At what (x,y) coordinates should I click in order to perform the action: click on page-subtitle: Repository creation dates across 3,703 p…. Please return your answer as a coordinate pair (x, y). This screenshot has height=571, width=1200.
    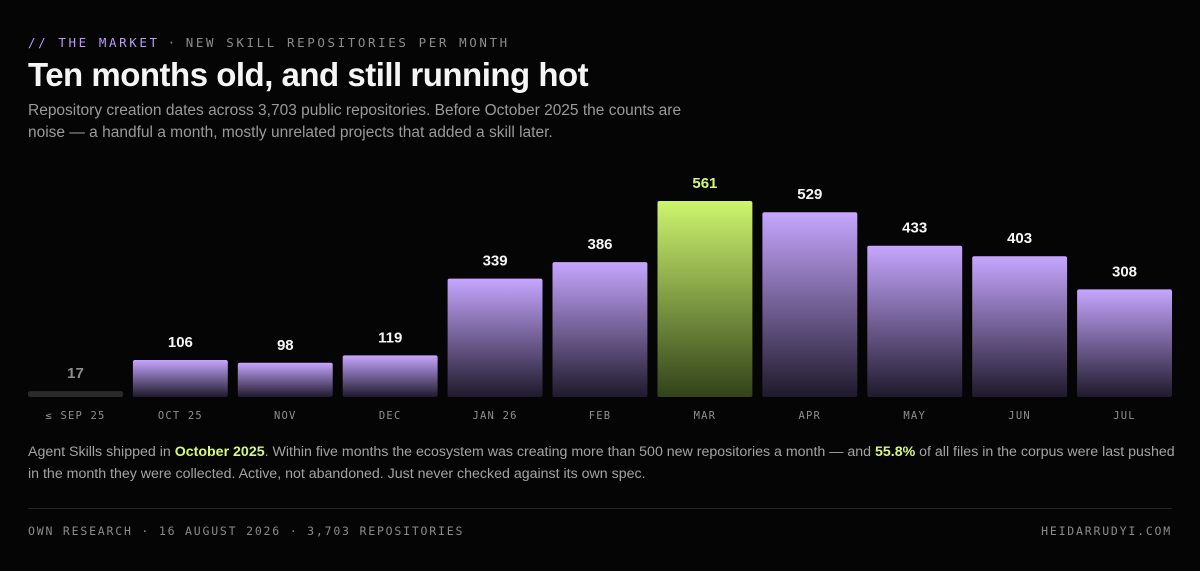
    Looking at the image, I should click on (355, 121).